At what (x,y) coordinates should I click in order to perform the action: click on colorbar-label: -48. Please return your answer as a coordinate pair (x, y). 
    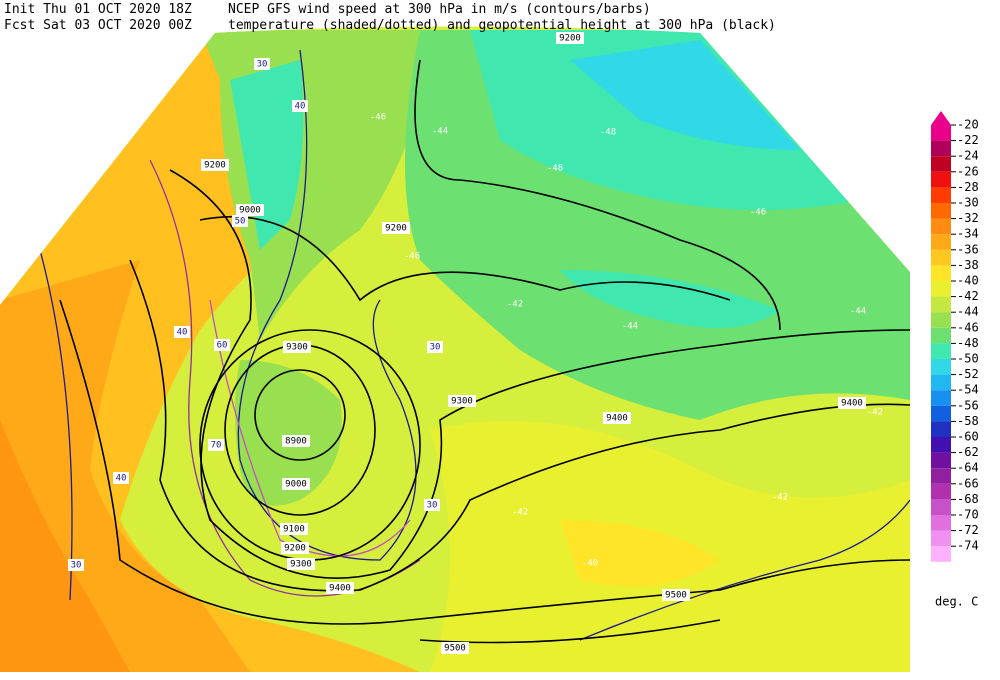
    Looking at the image, I should click on (968, 343).